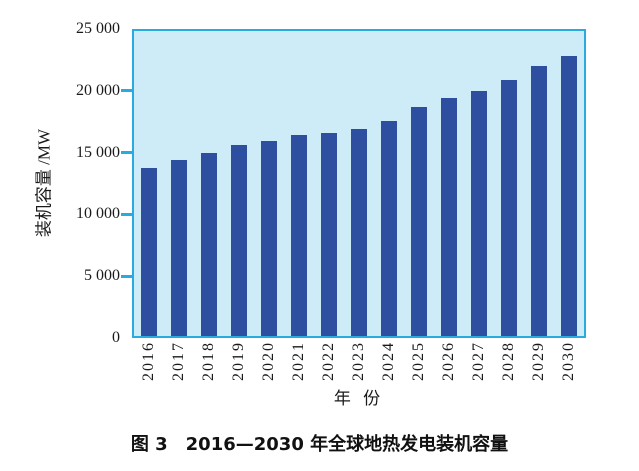  Describe the element at coordinates (98, 214) in the screenshot. I see `y-tick-label: 10 000` at that location.